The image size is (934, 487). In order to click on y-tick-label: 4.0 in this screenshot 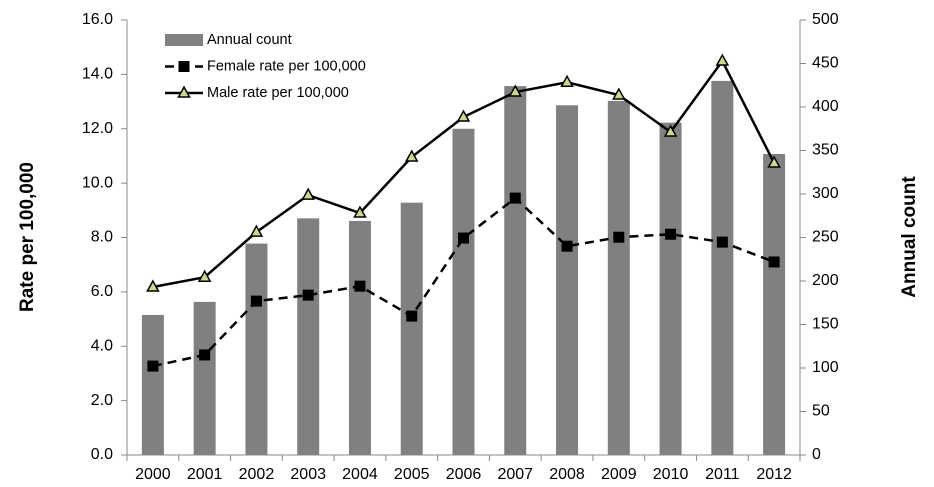, I will do `click(102, 345)`.